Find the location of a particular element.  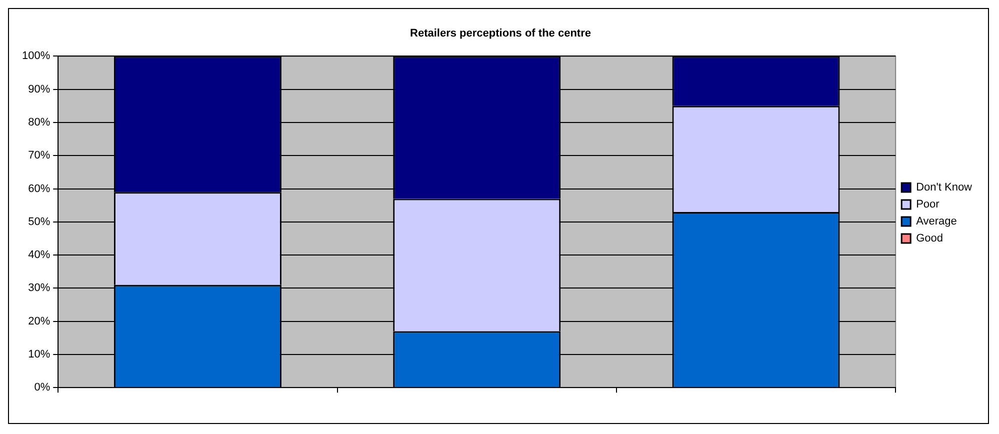

y-tick-label: 60% is located at coordinates (39, 188).